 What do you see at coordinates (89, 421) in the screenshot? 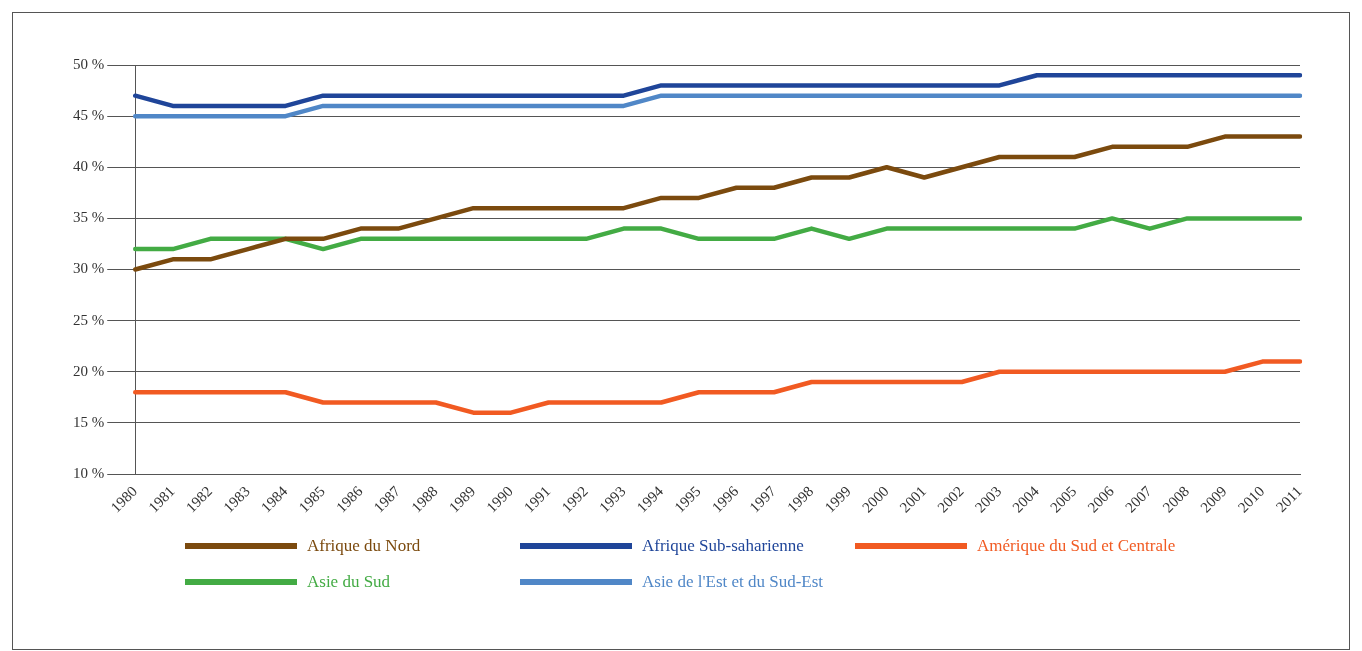
I see `y-tick-label: 15 %` at bounding box center [89, 421].